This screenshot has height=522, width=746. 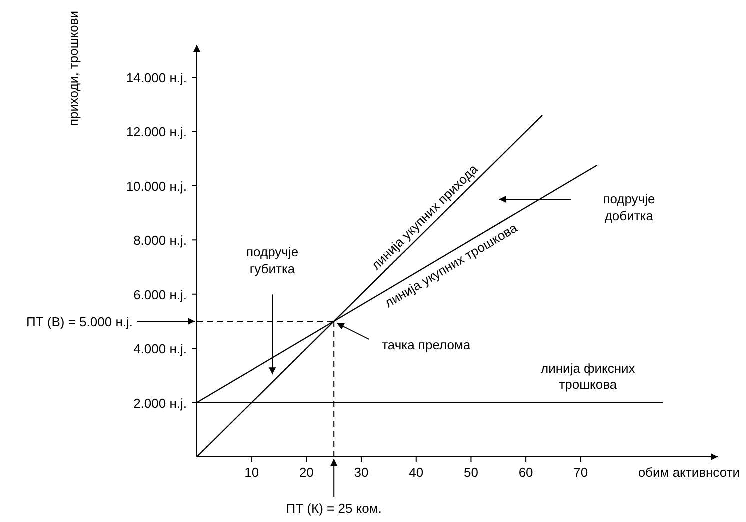 What do you see at coordinates (689, 472) in the screenshot?
I see `x-axis-title: обим активнсоти` at bounding box center [689, 472].